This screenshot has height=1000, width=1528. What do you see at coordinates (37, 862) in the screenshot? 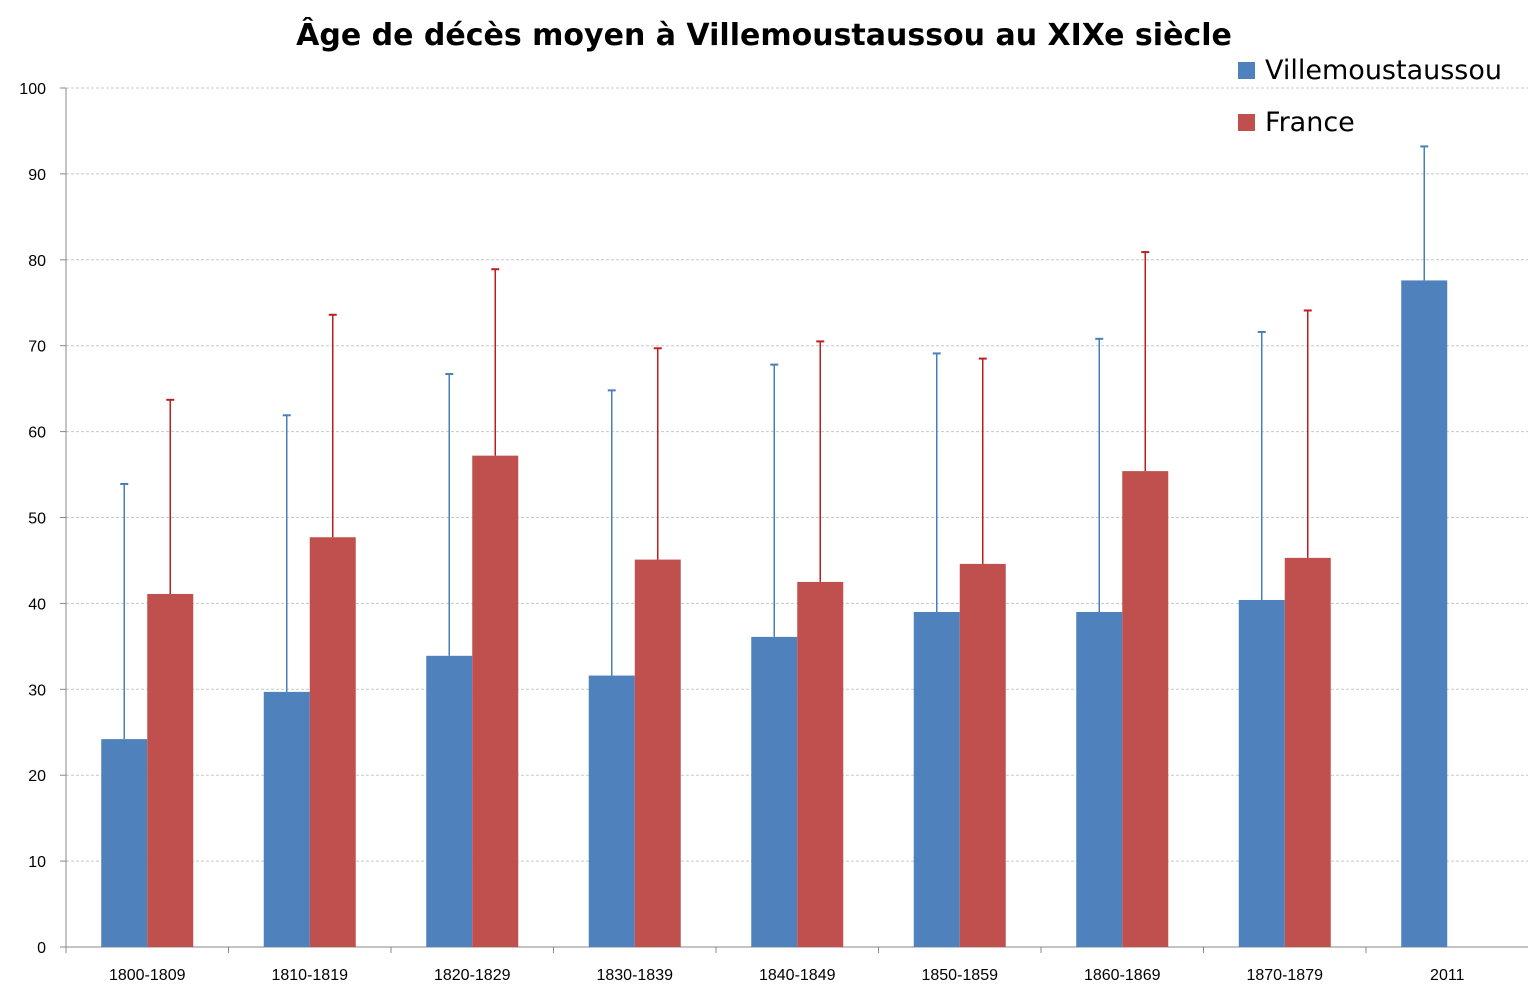
I see `y-tick-label: 10` at bounding box center [37, 862].